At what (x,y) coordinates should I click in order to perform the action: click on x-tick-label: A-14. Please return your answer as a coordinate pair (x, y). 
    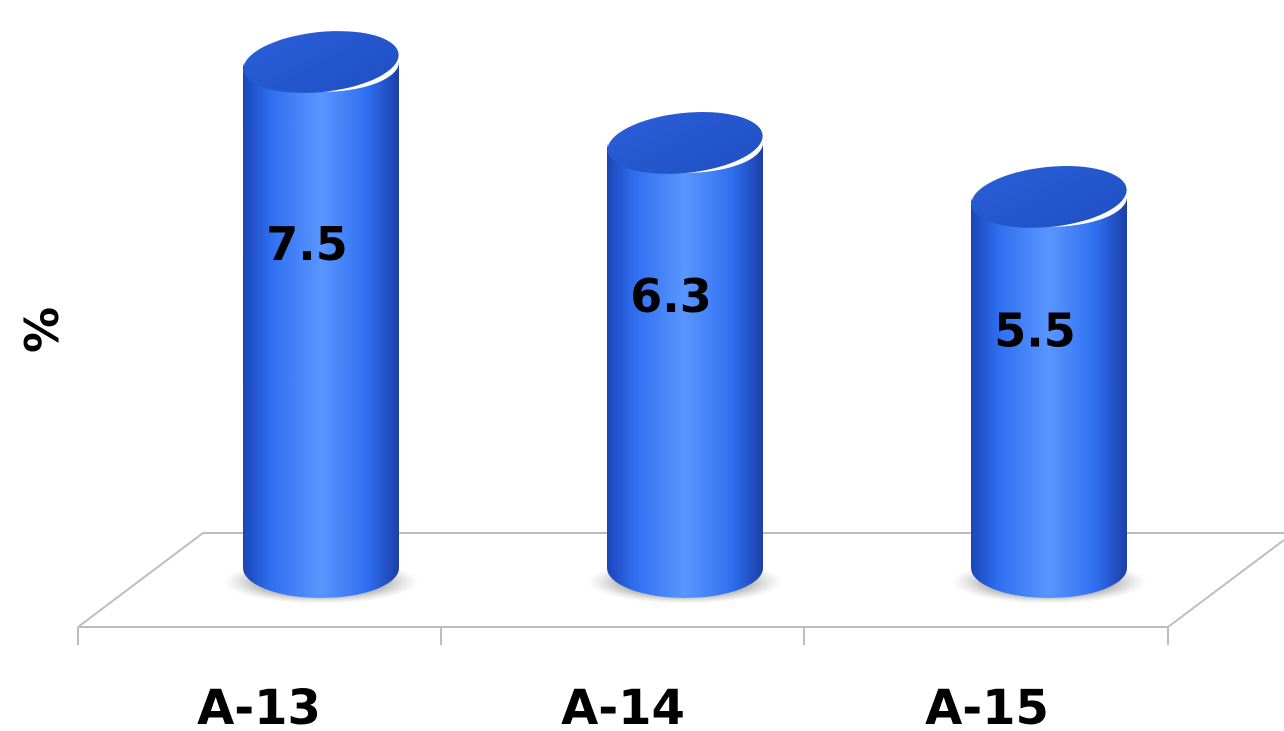
    Looking at the image, I should click on (623, 705).